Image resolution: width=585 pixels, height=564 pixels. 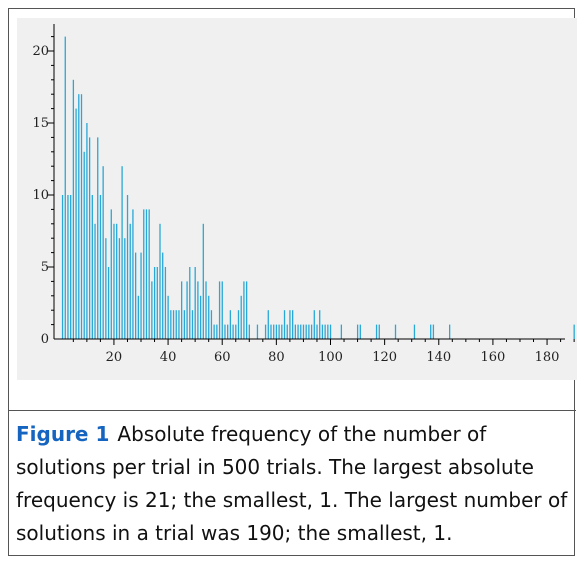 I want to click on x-tick-label: 180, so click(x=547, y=357).